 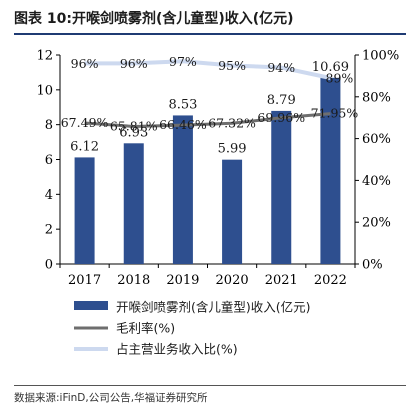 What do you see at coordinates (91, 305) in the screenshot?
I see `legend-swatch-bar` at bounding box center [91, 305].